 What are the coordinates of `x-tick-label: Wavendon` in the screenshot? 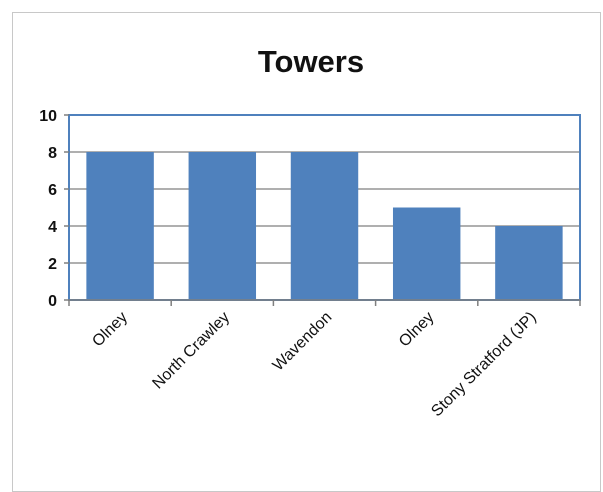 It's located at (303, 342).